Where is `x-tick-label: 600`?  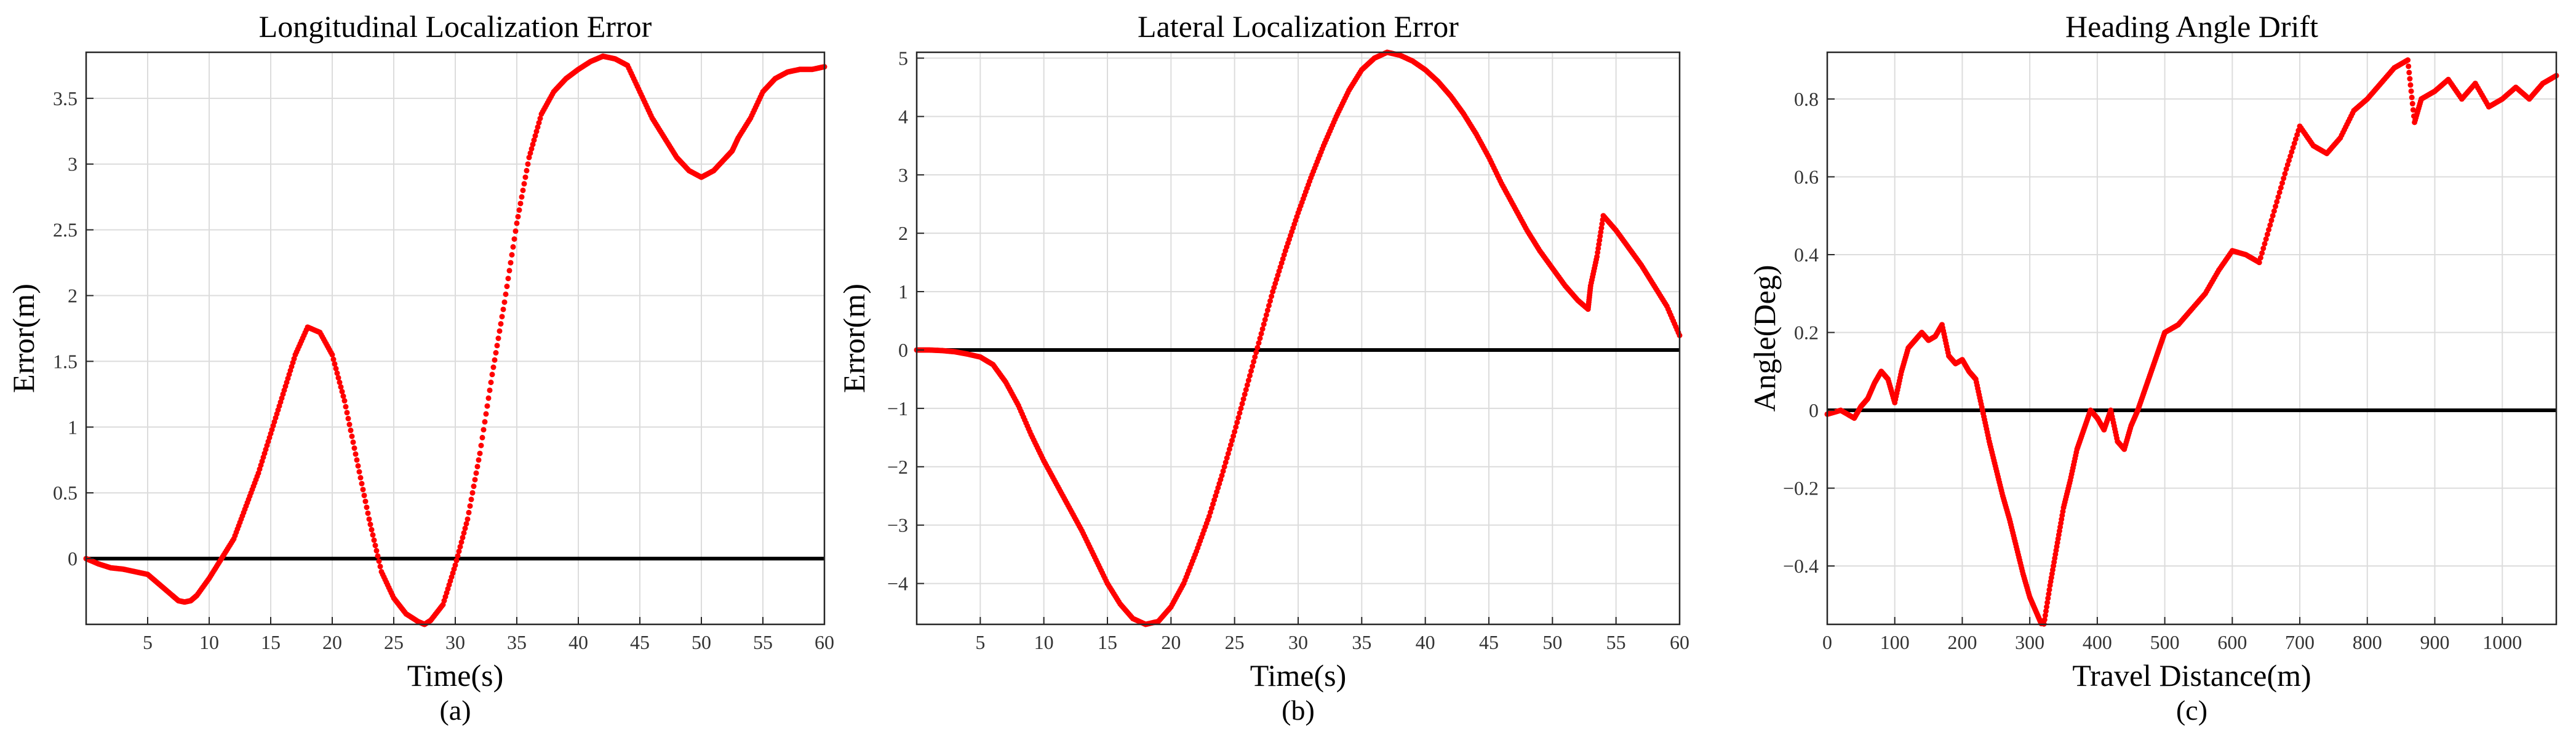
x-tick-label: 600 is located at coordinates (2232, 642).